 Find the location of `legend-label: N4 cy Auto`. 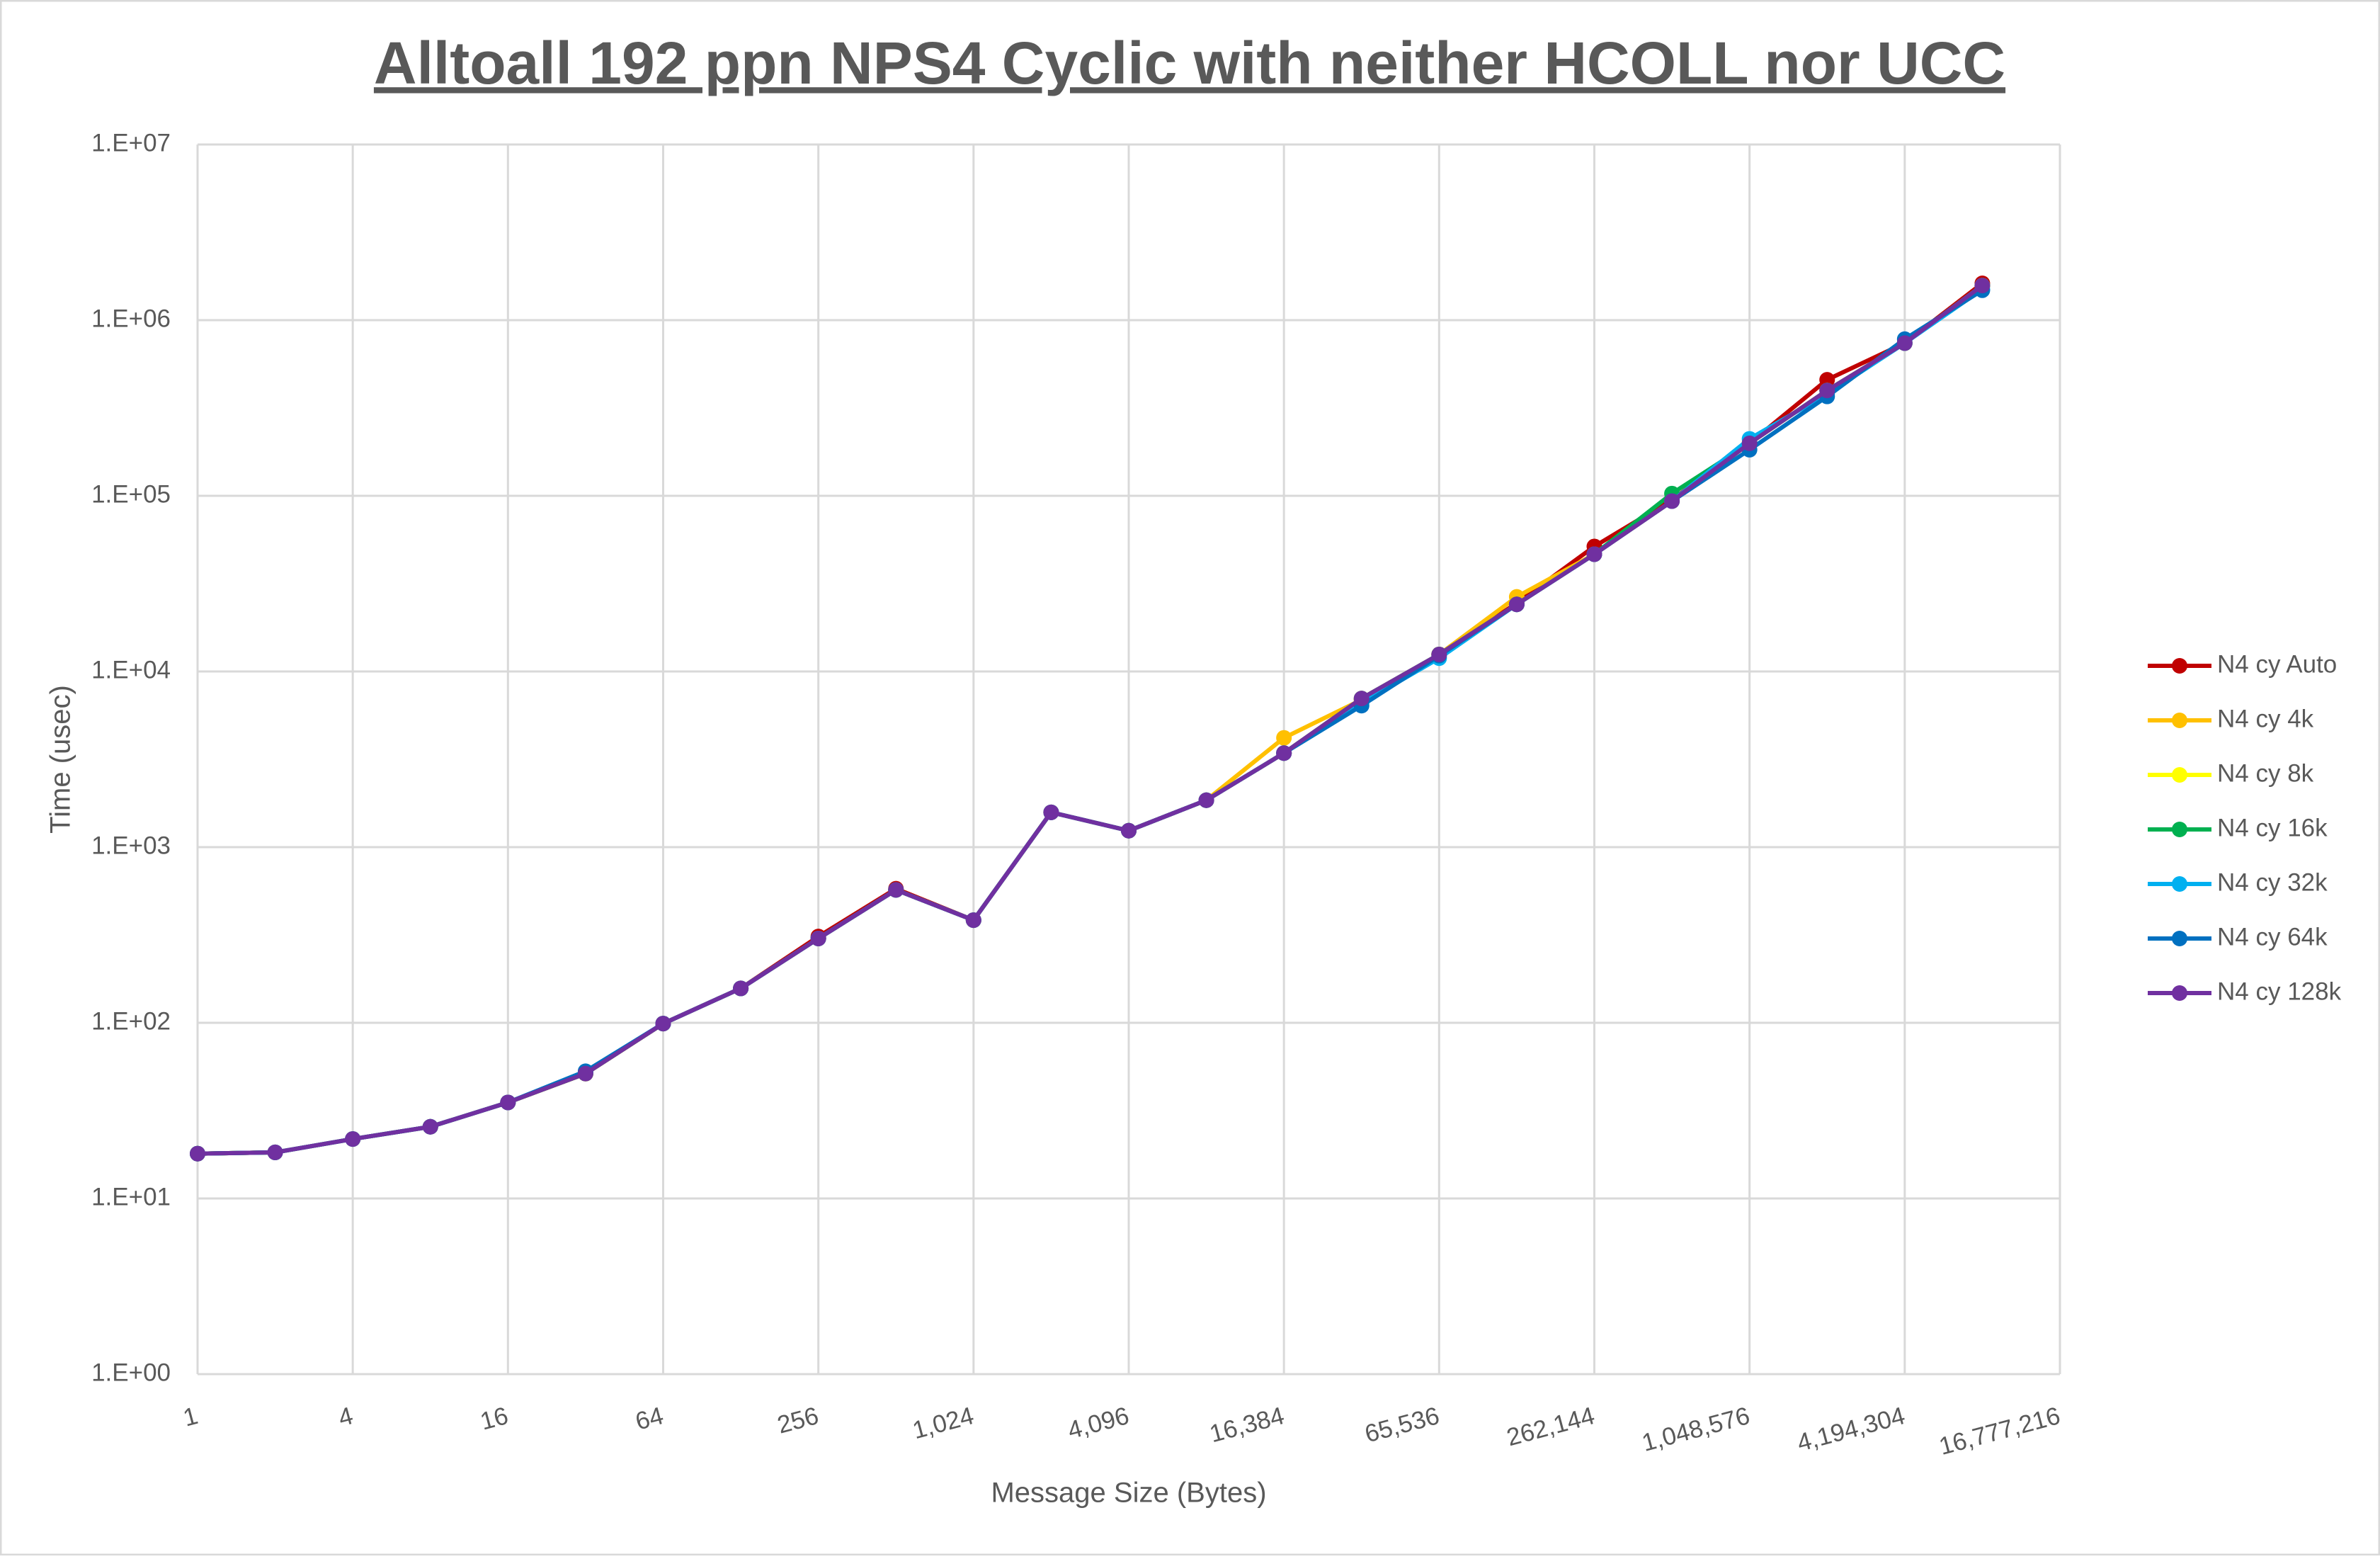

legend-label: N4 cy Auto is located at coordinates (2277, 664).